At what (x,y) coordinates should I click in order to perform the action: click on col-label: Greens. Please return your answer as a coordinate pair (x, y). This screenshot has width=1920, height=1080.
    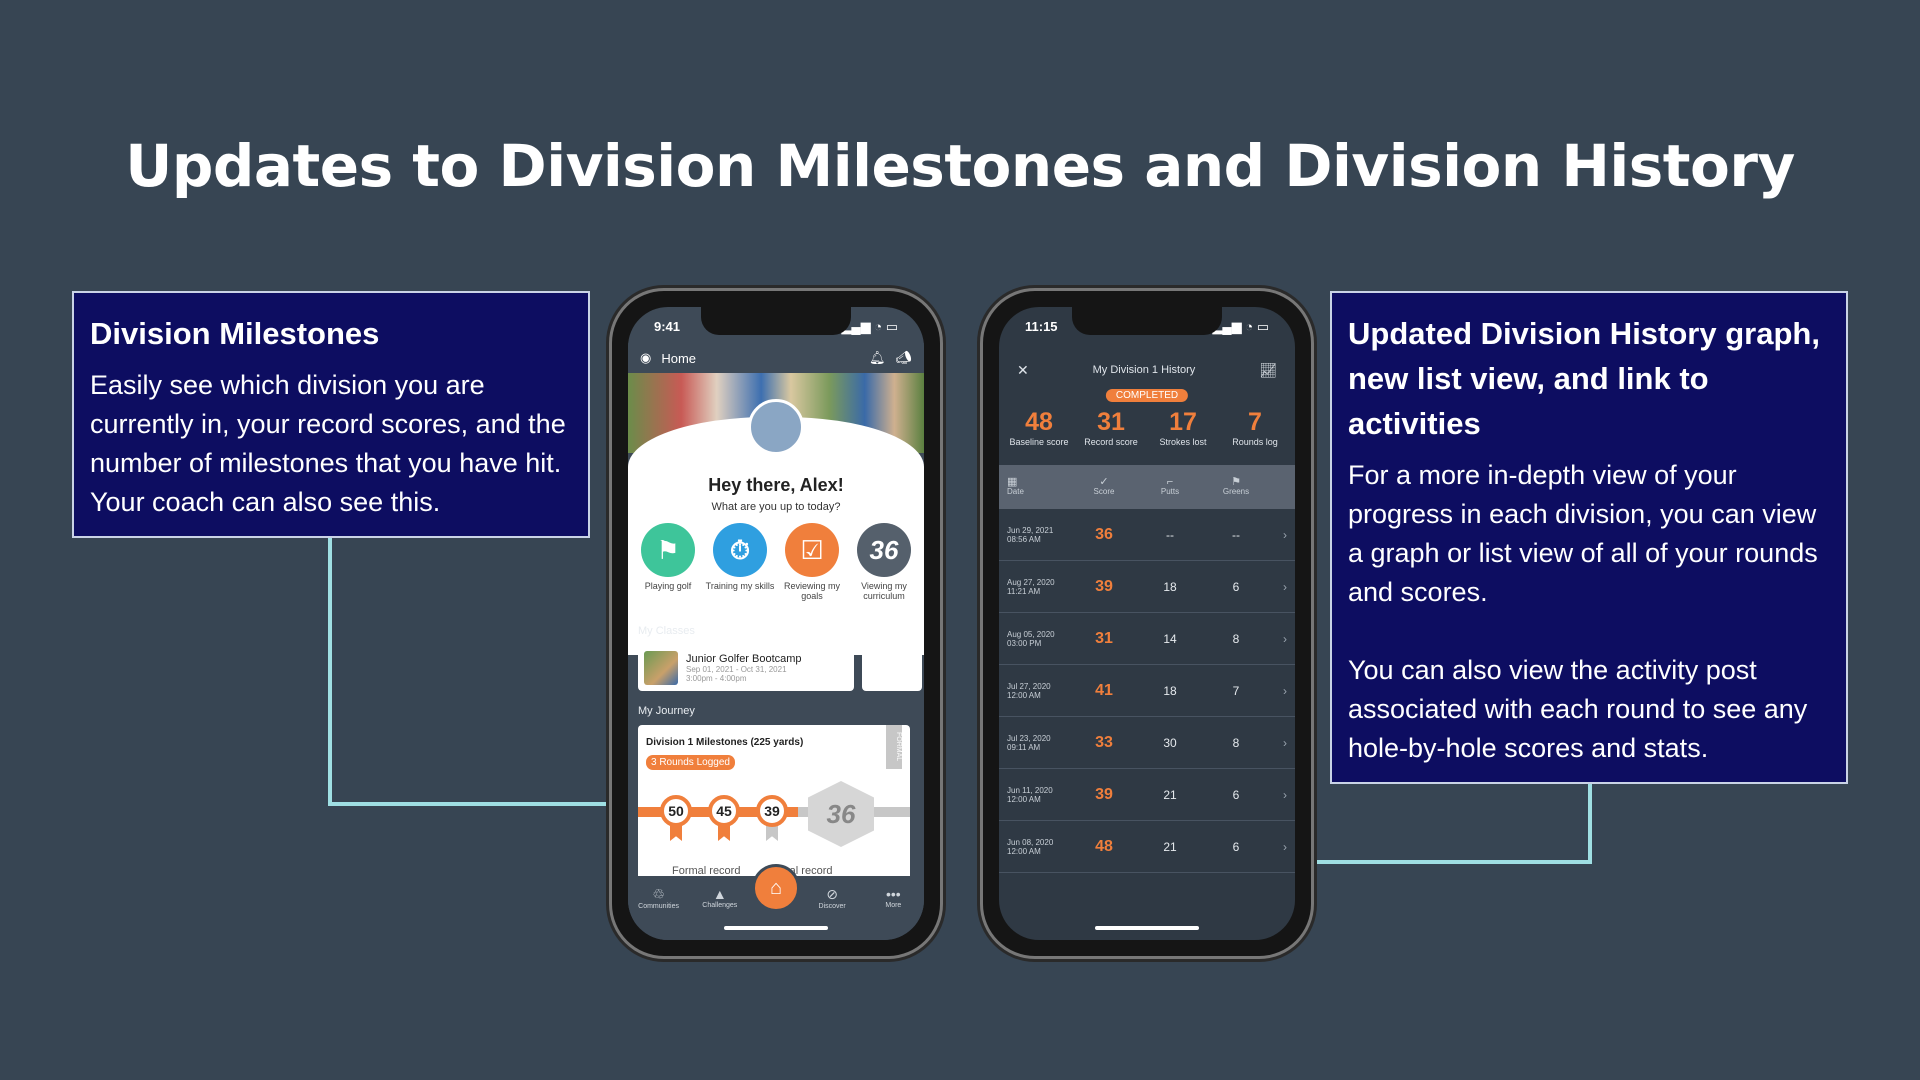
    Looking at the image, I should click on (1236, 491).